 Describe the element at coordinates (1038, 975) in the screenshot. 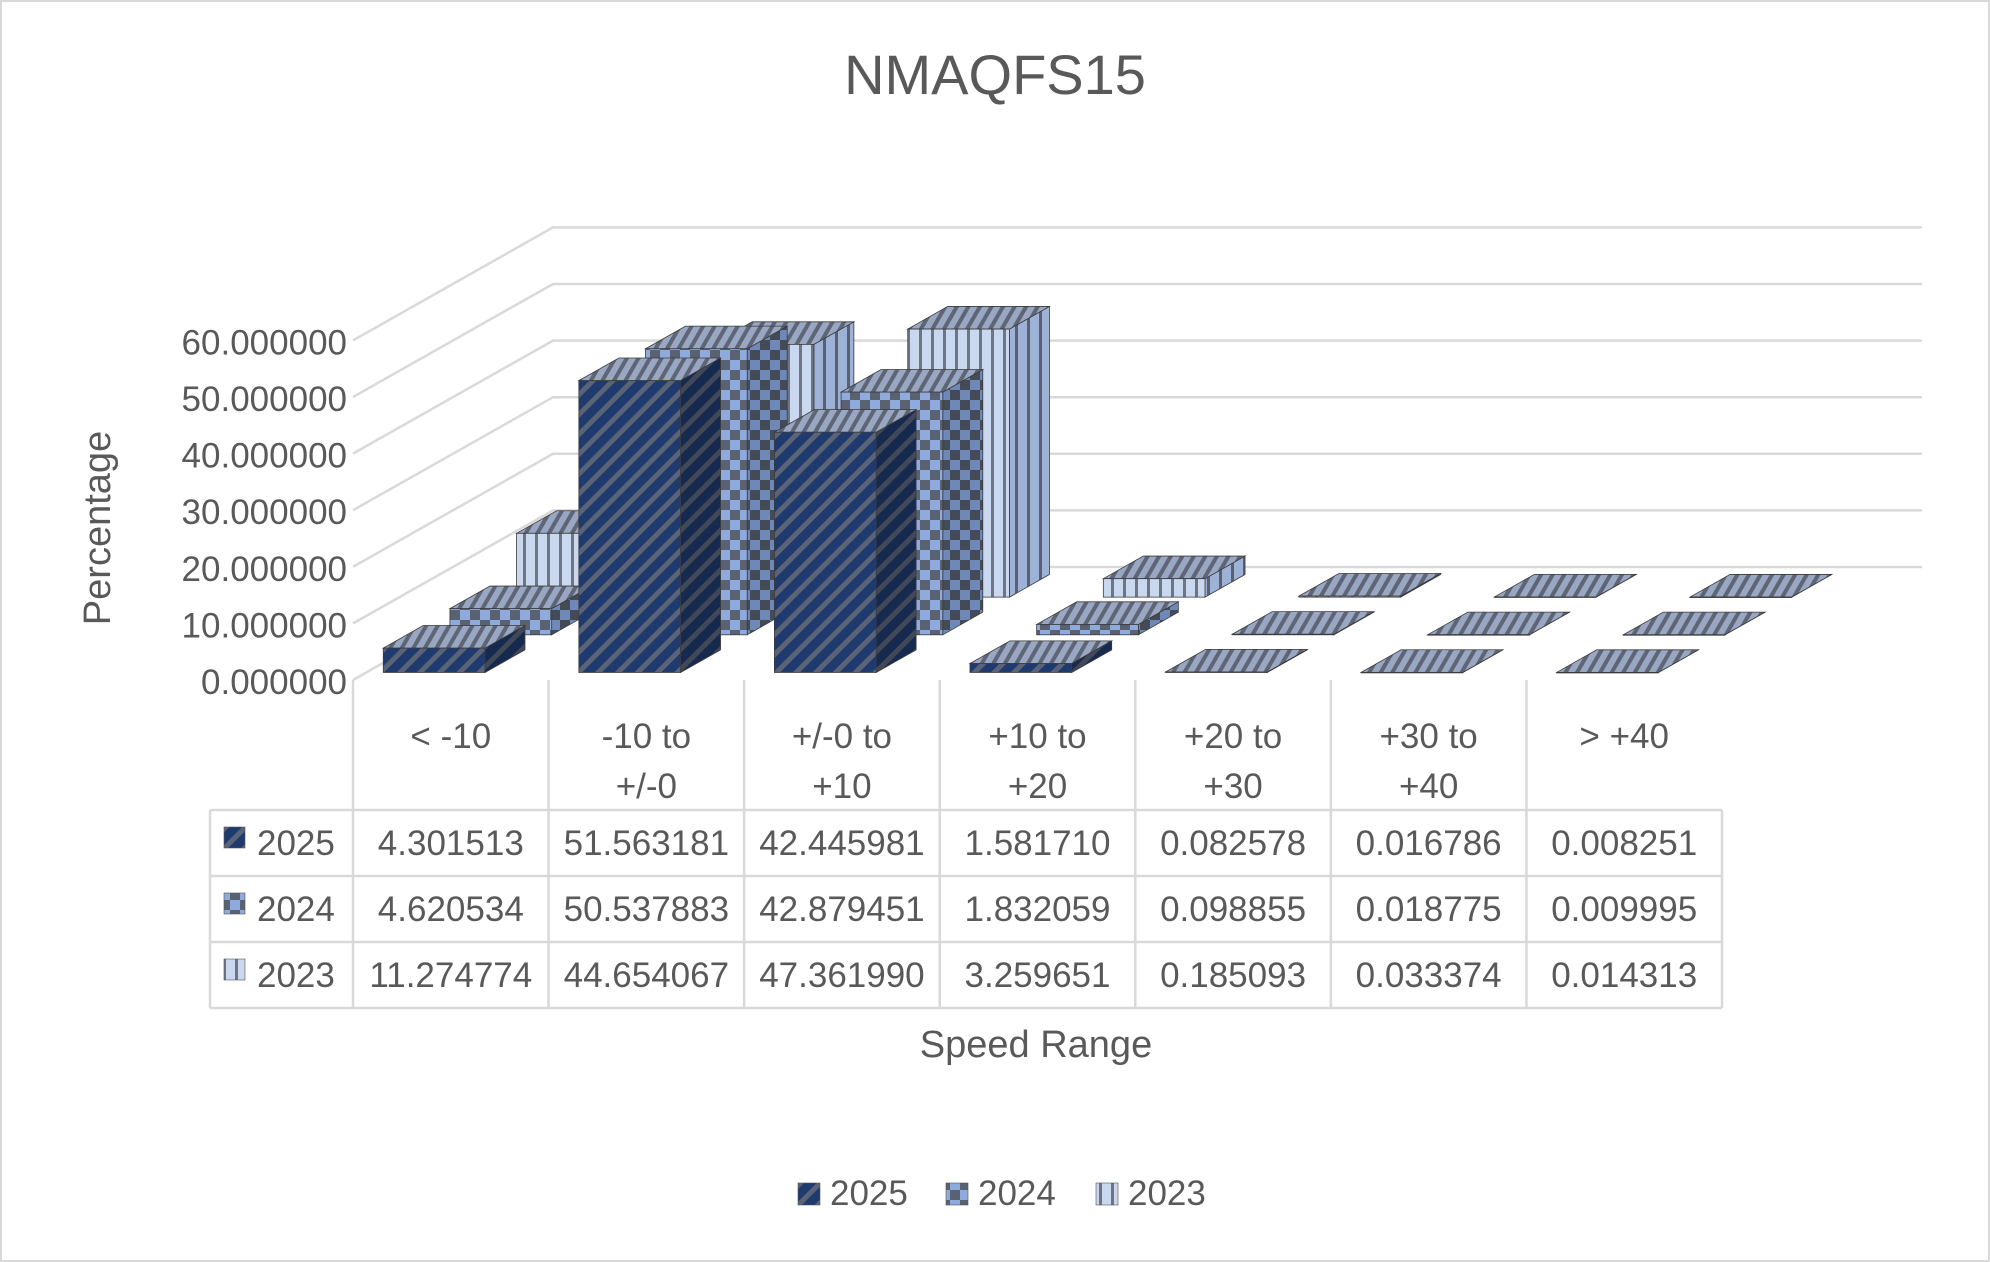

I see `table-cell-value: 3.259651` at that location.